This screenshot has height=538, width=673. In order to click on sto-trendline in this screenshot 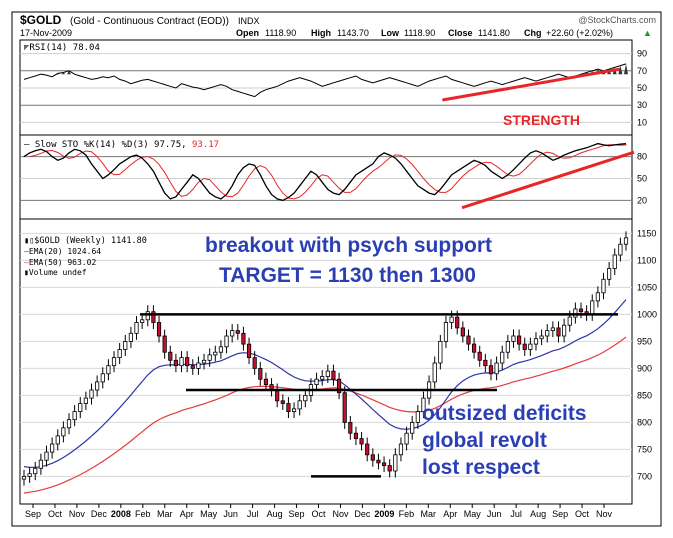, I will do `click(548, 180)`.